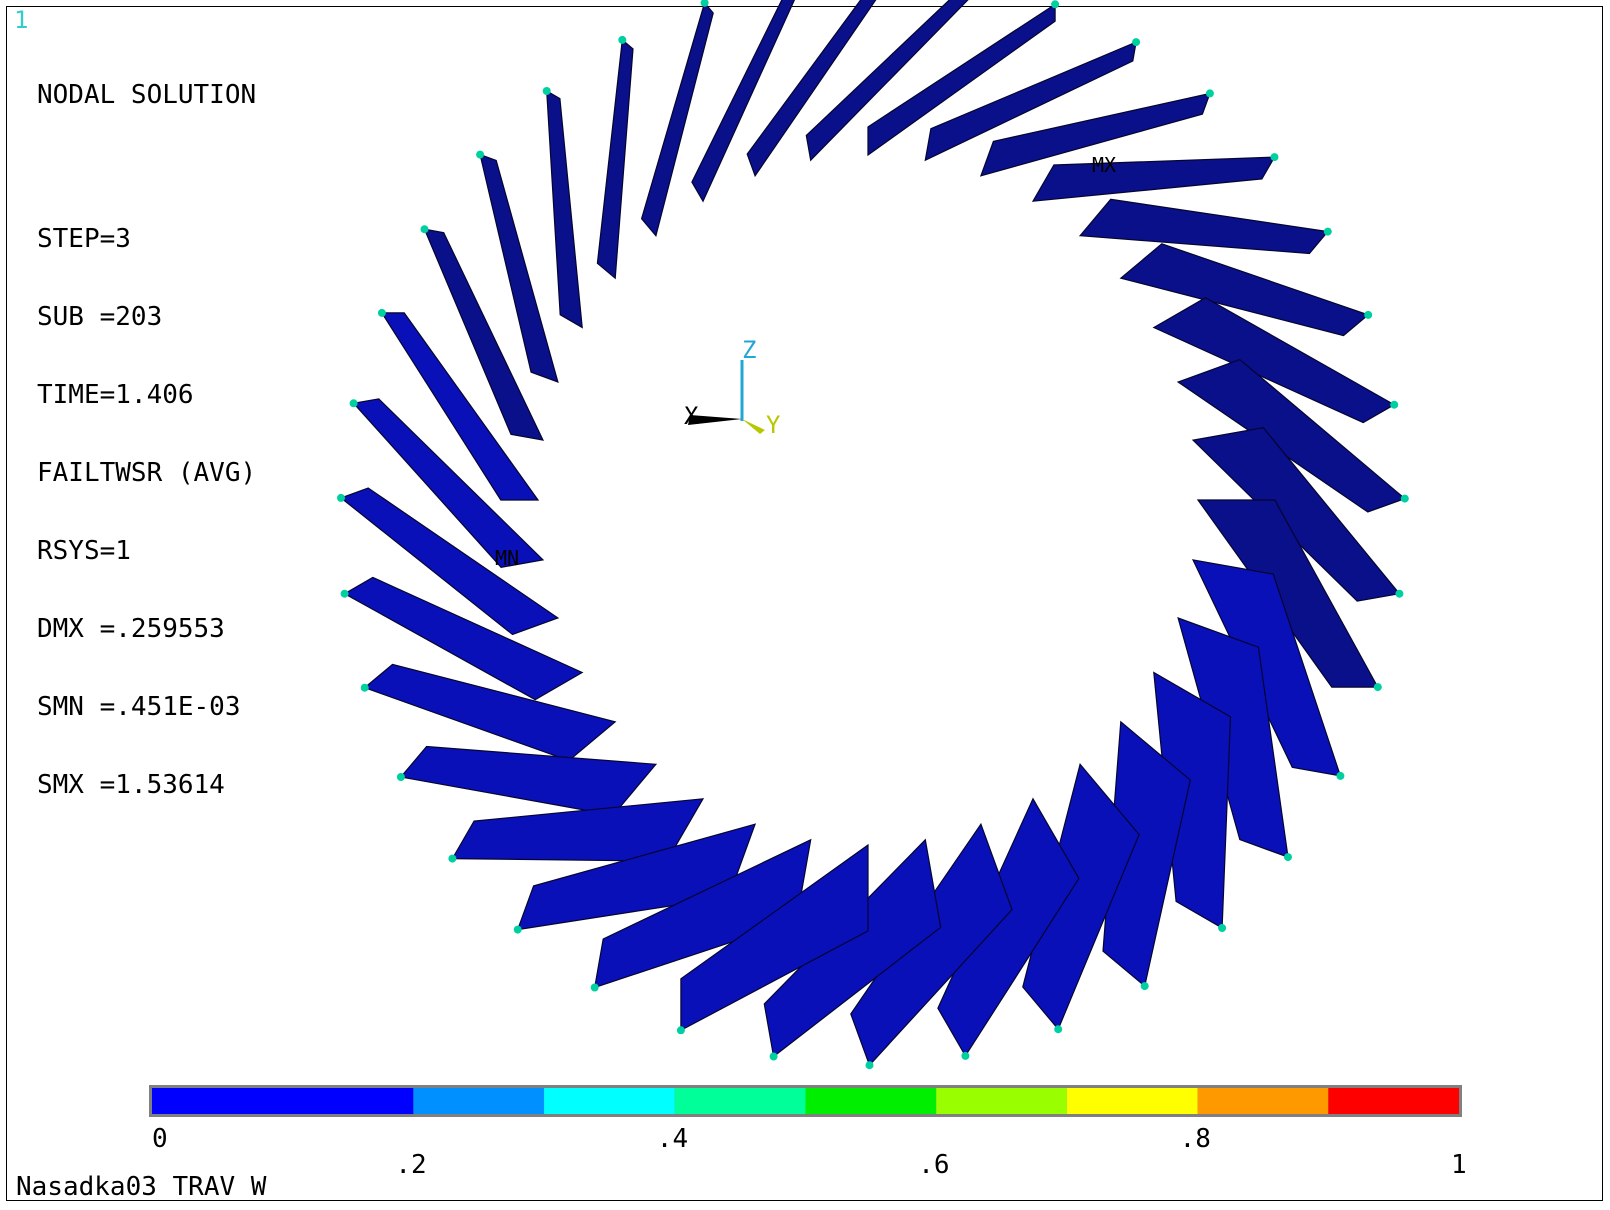 The height and width of the screenshot is (1210, 1610). I want to click on triad-y-label: Y, so click(773, 425).